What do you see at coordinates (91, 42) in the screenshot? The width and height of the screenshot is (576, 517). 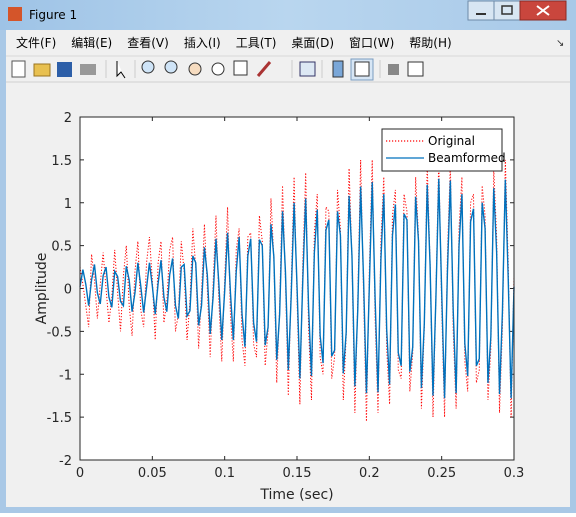 I see `menu-item: 编辑(E)` at bounding box center [91, 42].